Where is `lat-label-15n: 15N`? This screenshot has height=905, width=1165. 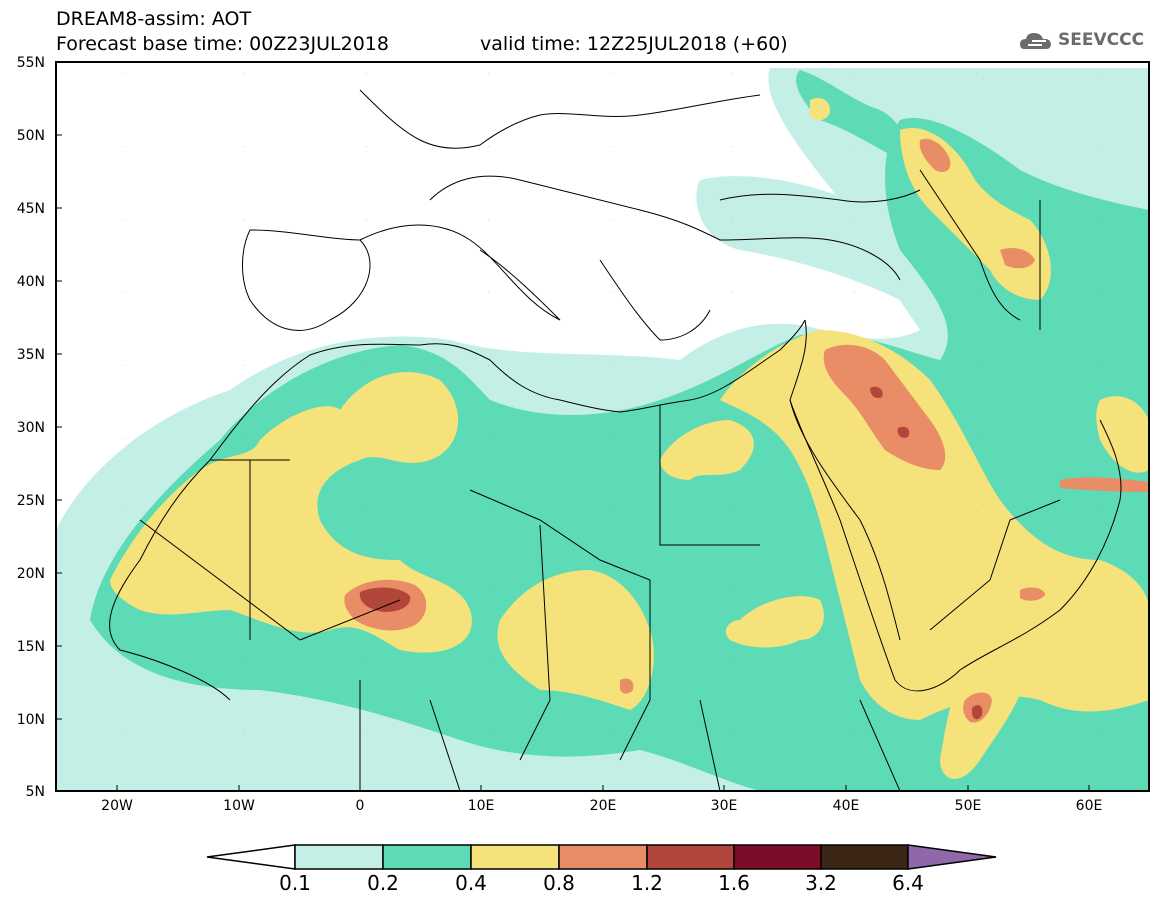 lat-label-15n: 15N is located at coordinates (30, 647).